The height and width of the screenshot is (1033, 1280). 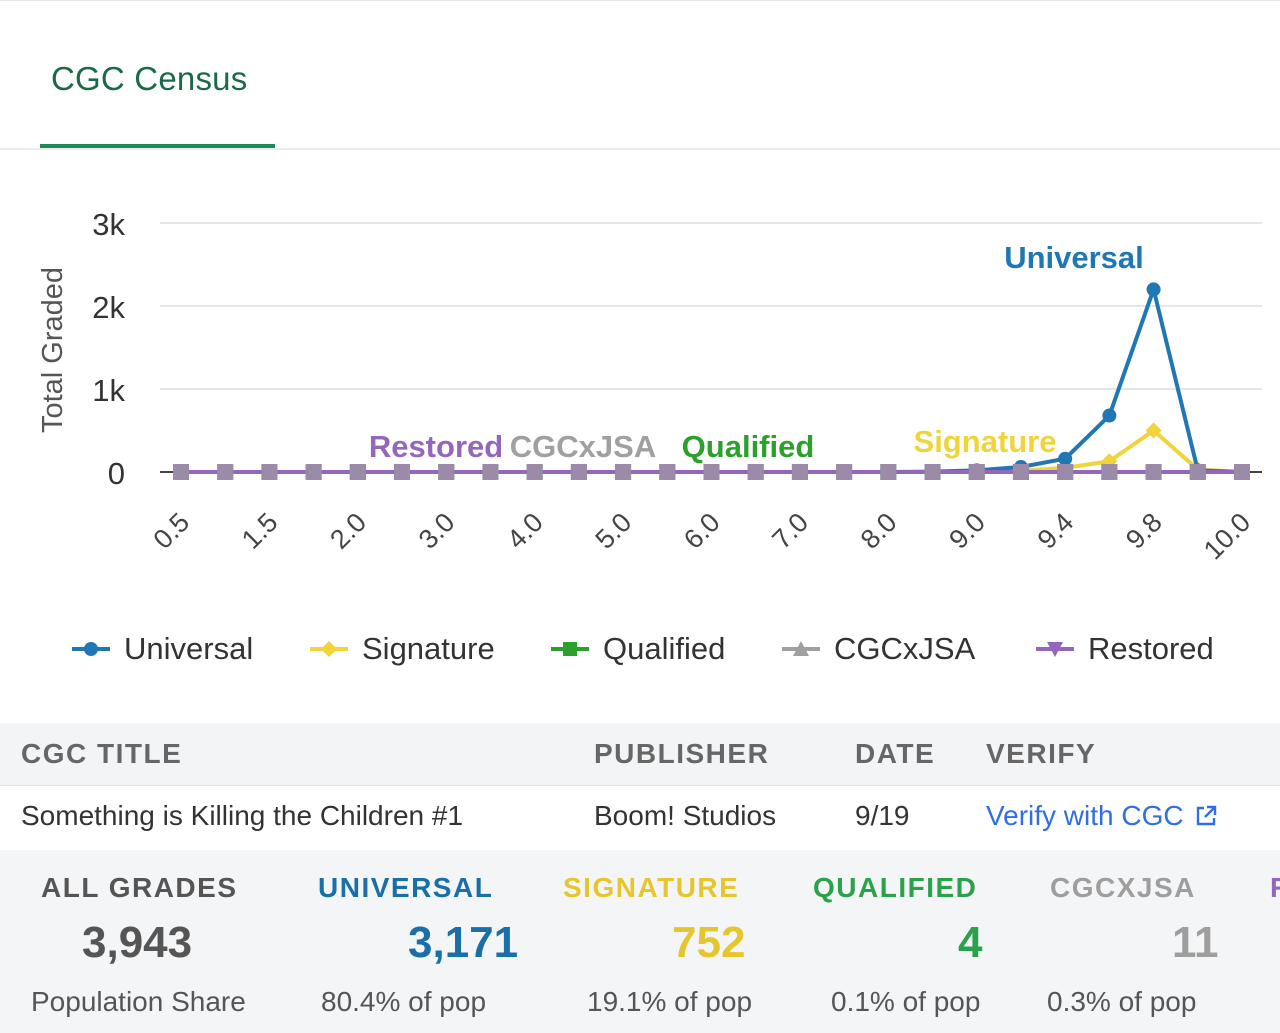 What do you see at coordinates (1195, 942) in the screenshot?
I see `stat-value-cgcxjsa: 11` at bounding box center [1195, 942].